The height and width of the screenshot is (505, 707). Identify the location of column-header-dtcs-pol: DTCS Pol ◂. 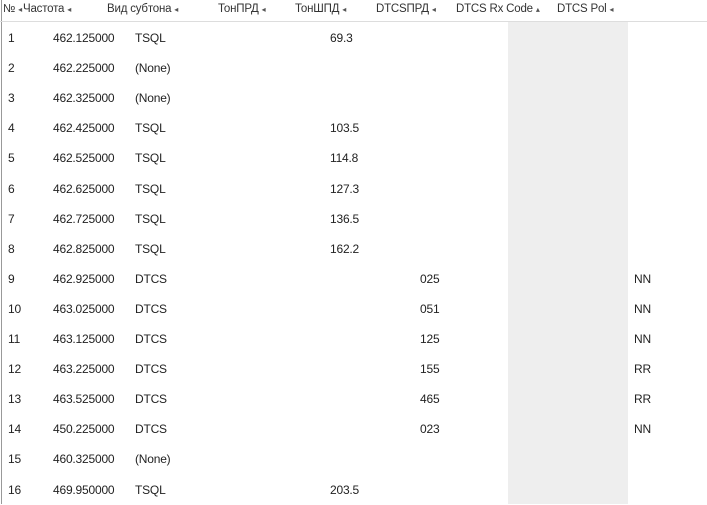
(585, 9).